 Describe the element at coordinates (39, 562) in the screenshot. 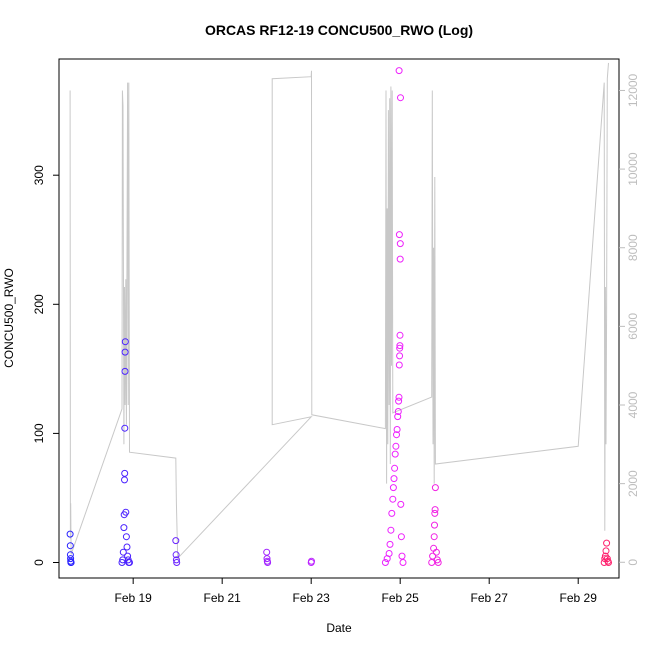

I see `y-tick-label: 0` at that location.